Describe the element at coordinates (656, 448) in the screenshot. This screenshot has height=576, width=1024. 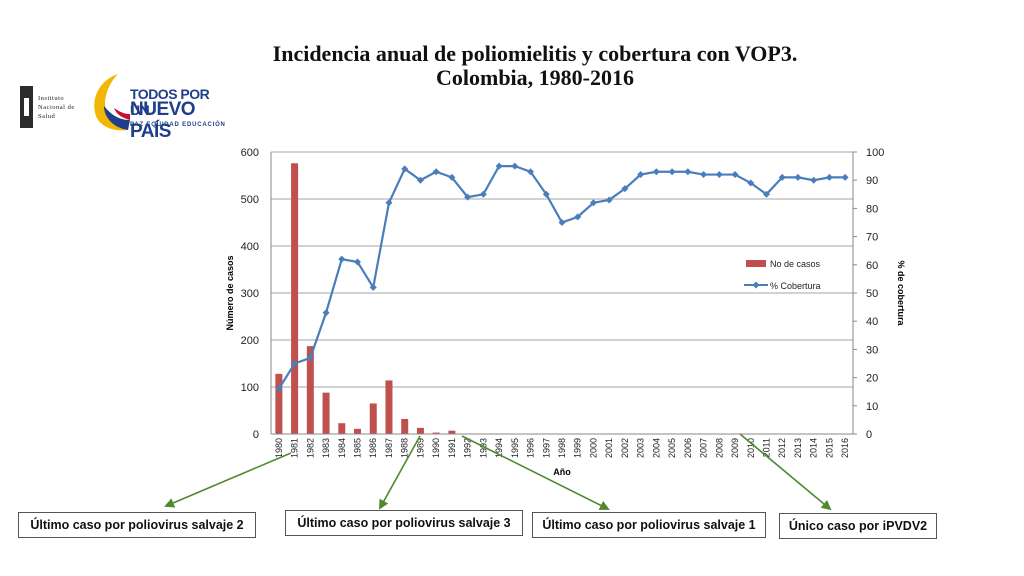
I see `x-tick-label: 2004` at that location.